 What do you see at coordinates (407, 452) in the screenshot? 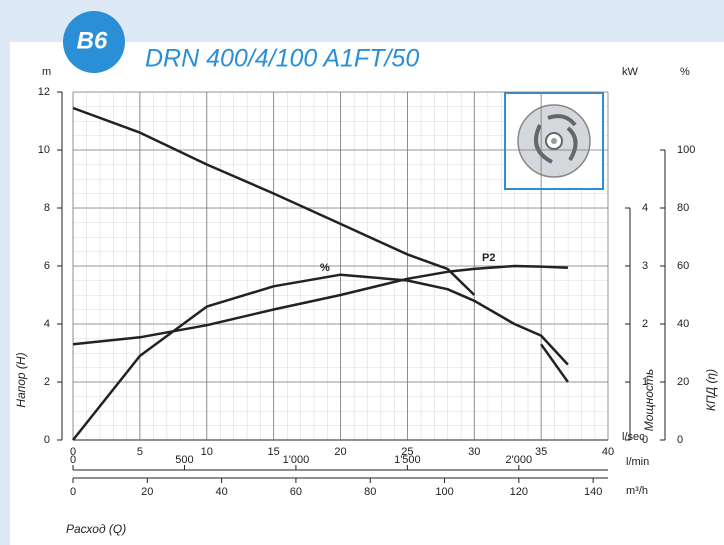
I see `x-tick-label: 25` at bounding box center [407, 452].